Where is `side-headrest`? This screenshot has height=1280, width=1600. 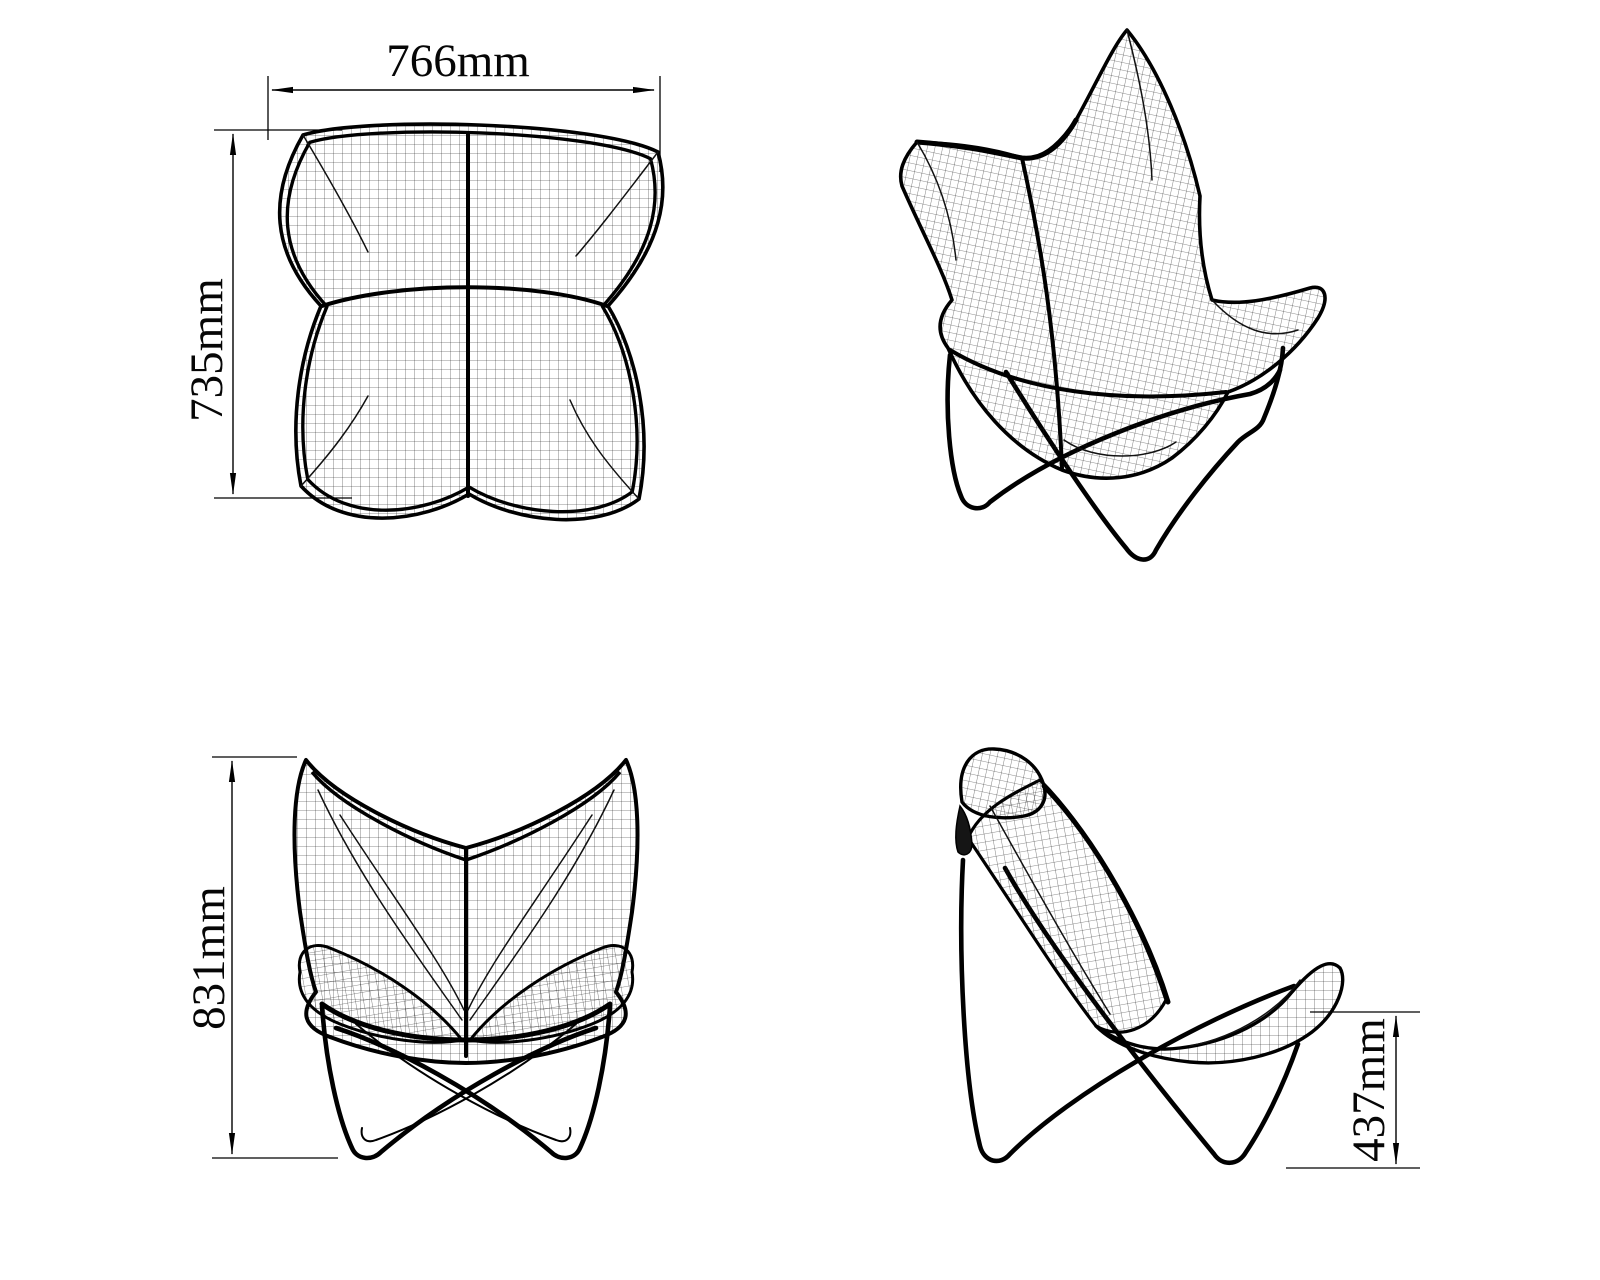 side-headrest is located at coordinates (1003, 783).